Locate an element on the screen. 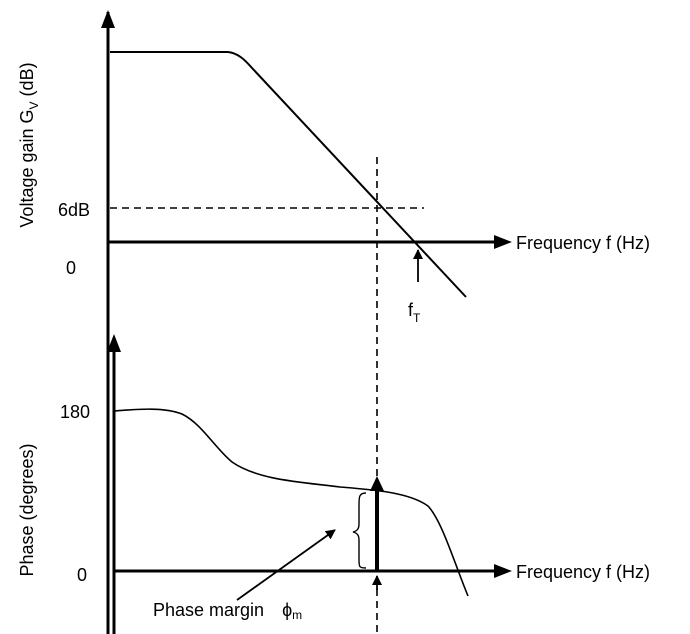 Image resolution: width=690 pixels, height=634 pixels. gain-ylabel-symbol-sub: V is located at coordinates (34, 105).